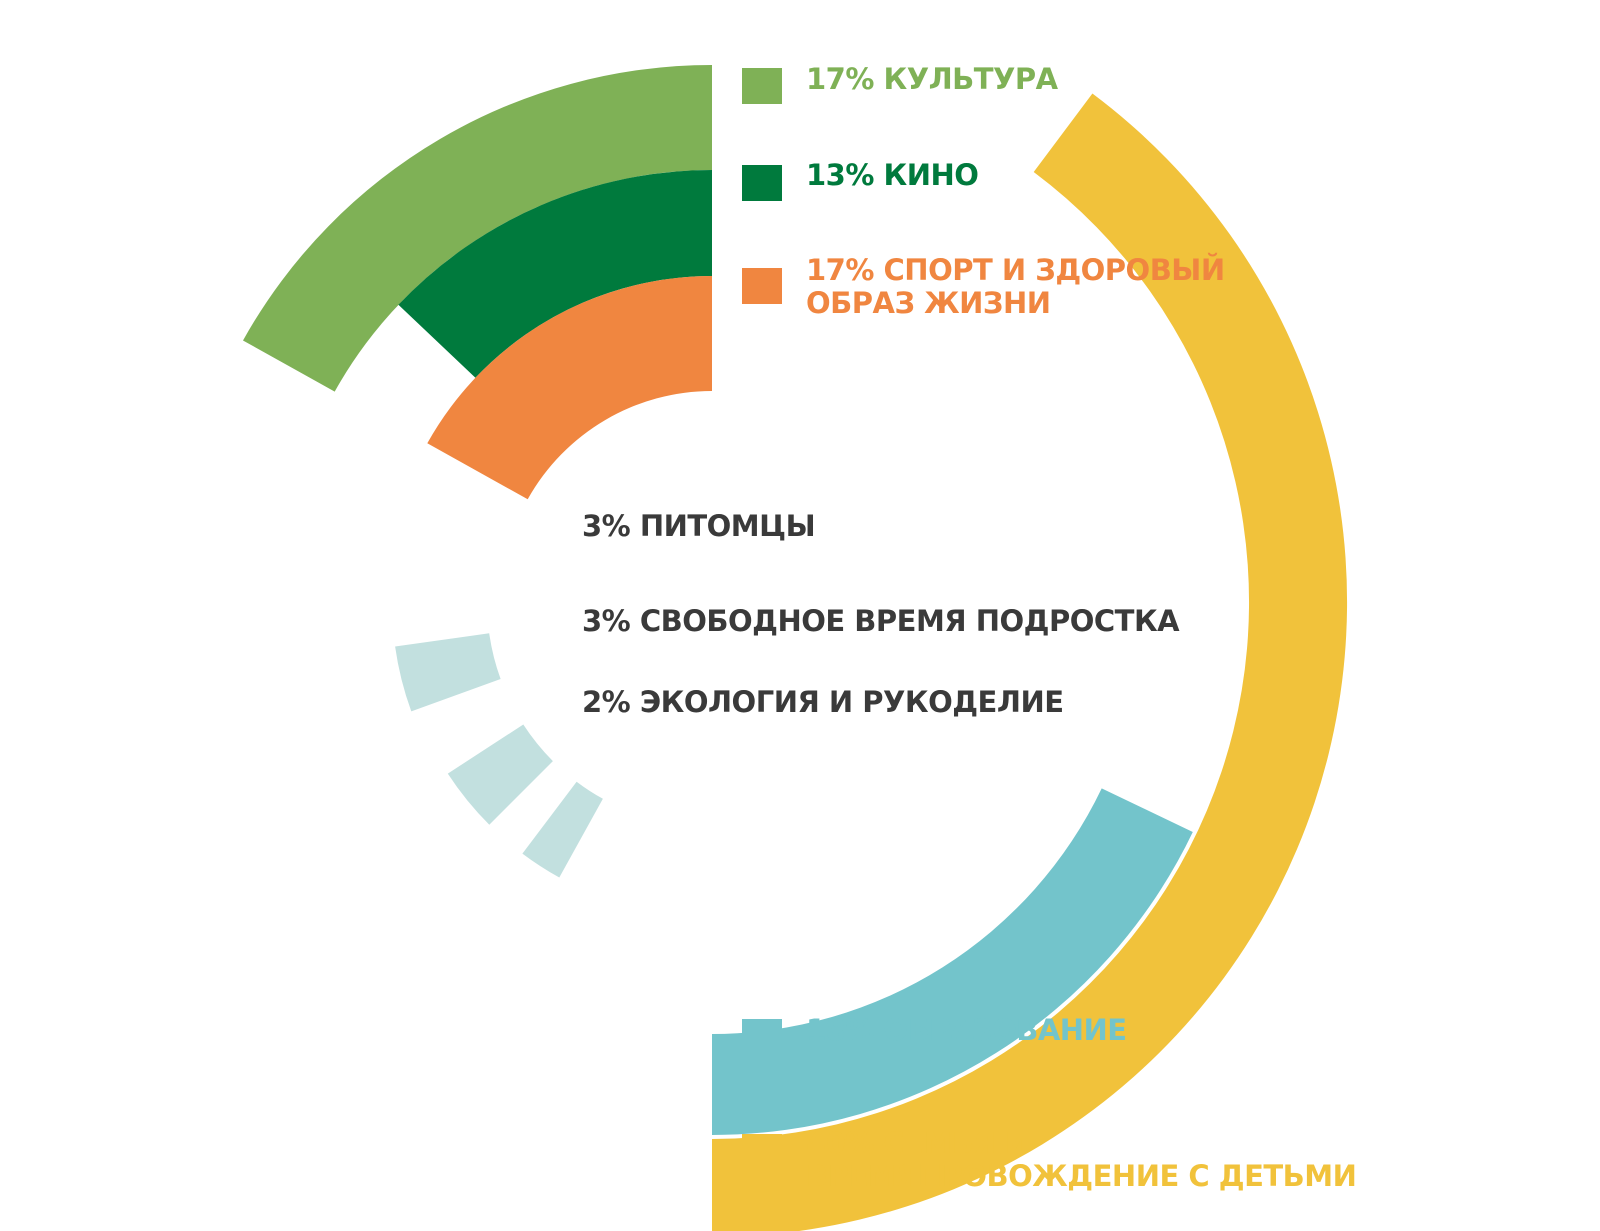  What do you see at coordinates (892, 175) in the screenshot?
I see `legend-label-3-line-0: 13% КИНО` at bounding box center [892, 175].